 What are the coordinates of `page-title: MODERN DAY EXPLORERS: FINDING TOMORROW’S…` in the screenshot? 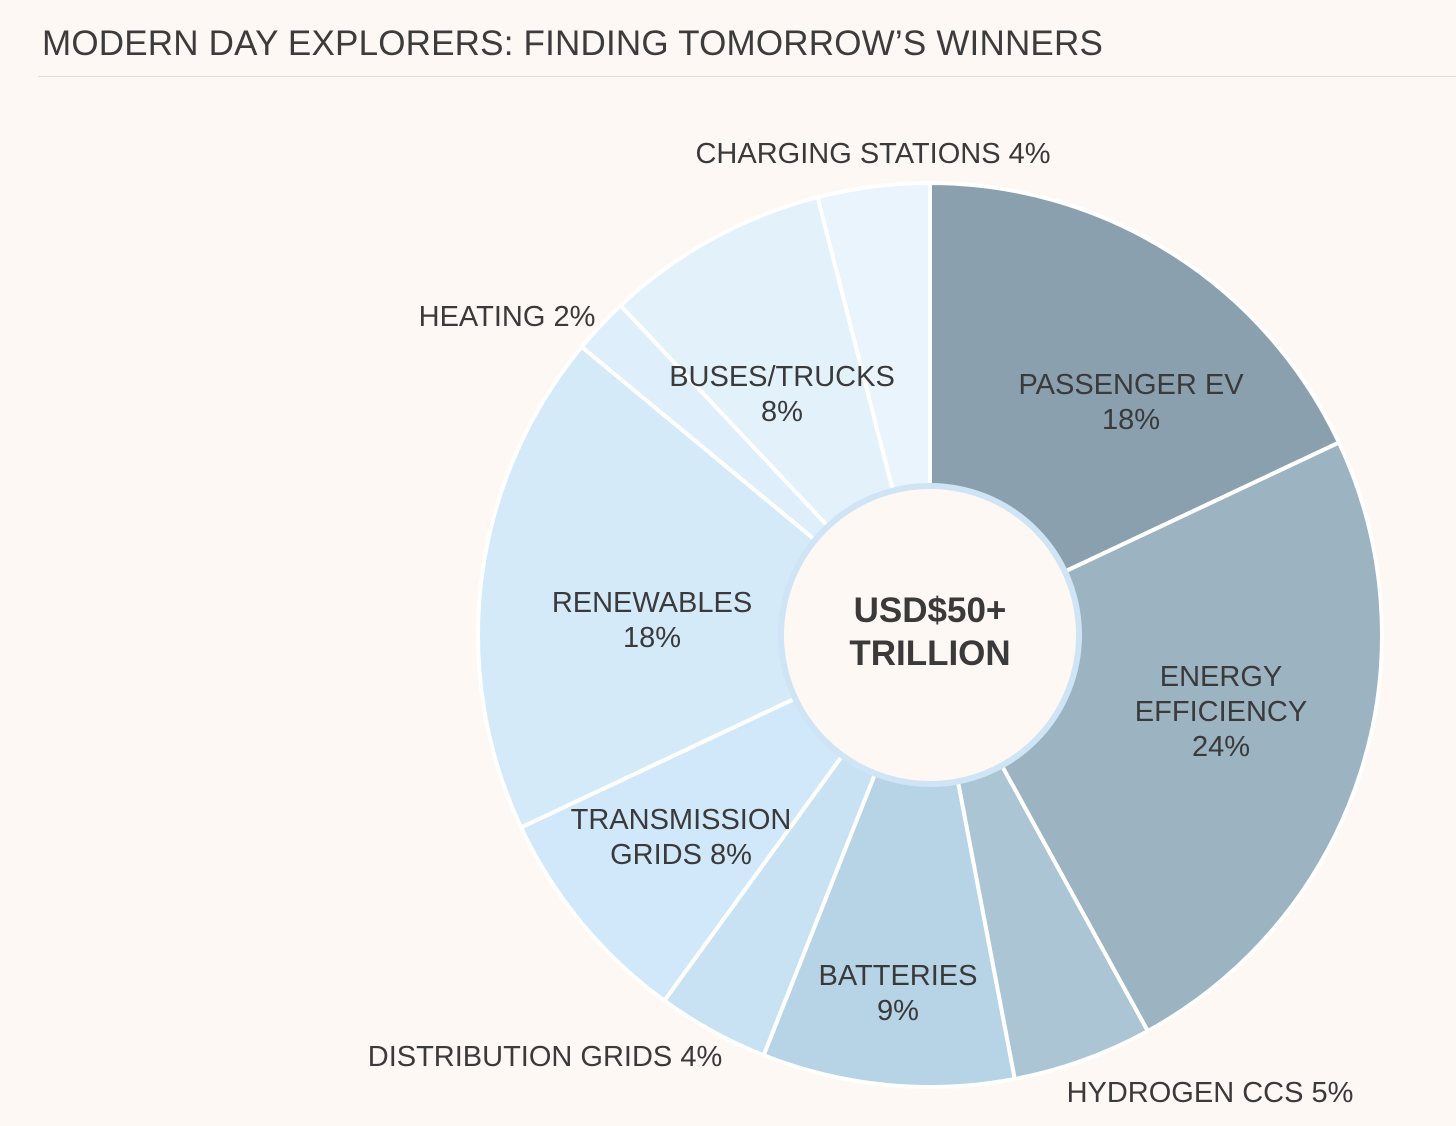 It's located at (573, 43).